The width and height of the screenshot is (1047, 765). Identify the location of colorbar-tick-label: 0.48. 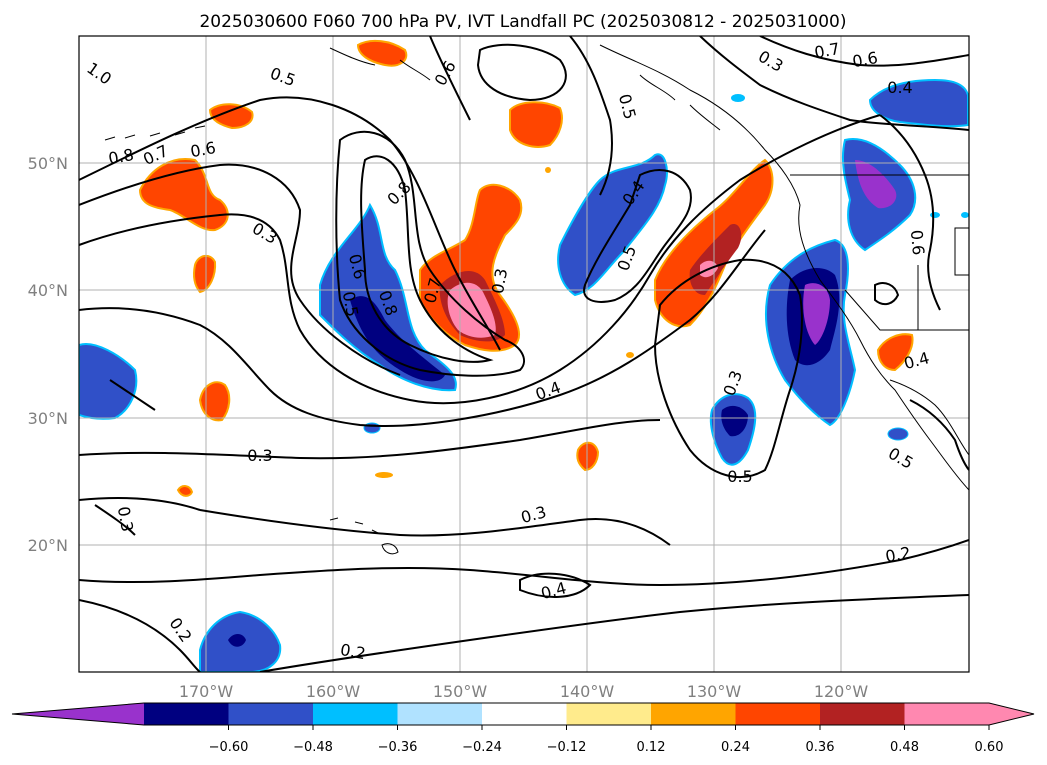
(904, 747).